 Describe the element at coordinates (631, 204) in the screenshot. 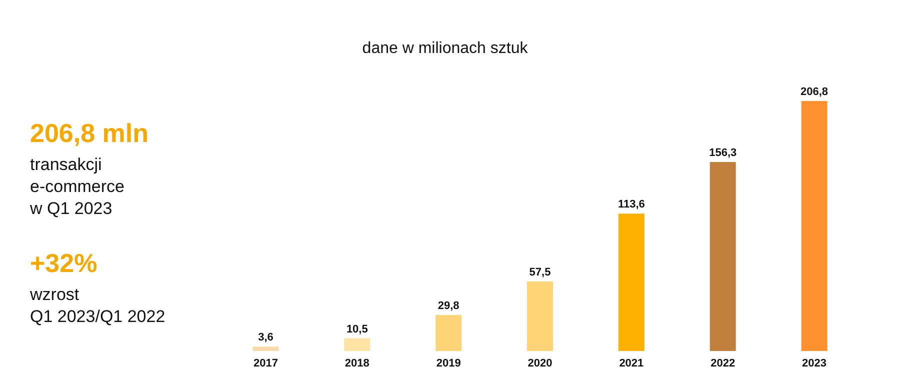

I see `data-label: 113,6` at that location.